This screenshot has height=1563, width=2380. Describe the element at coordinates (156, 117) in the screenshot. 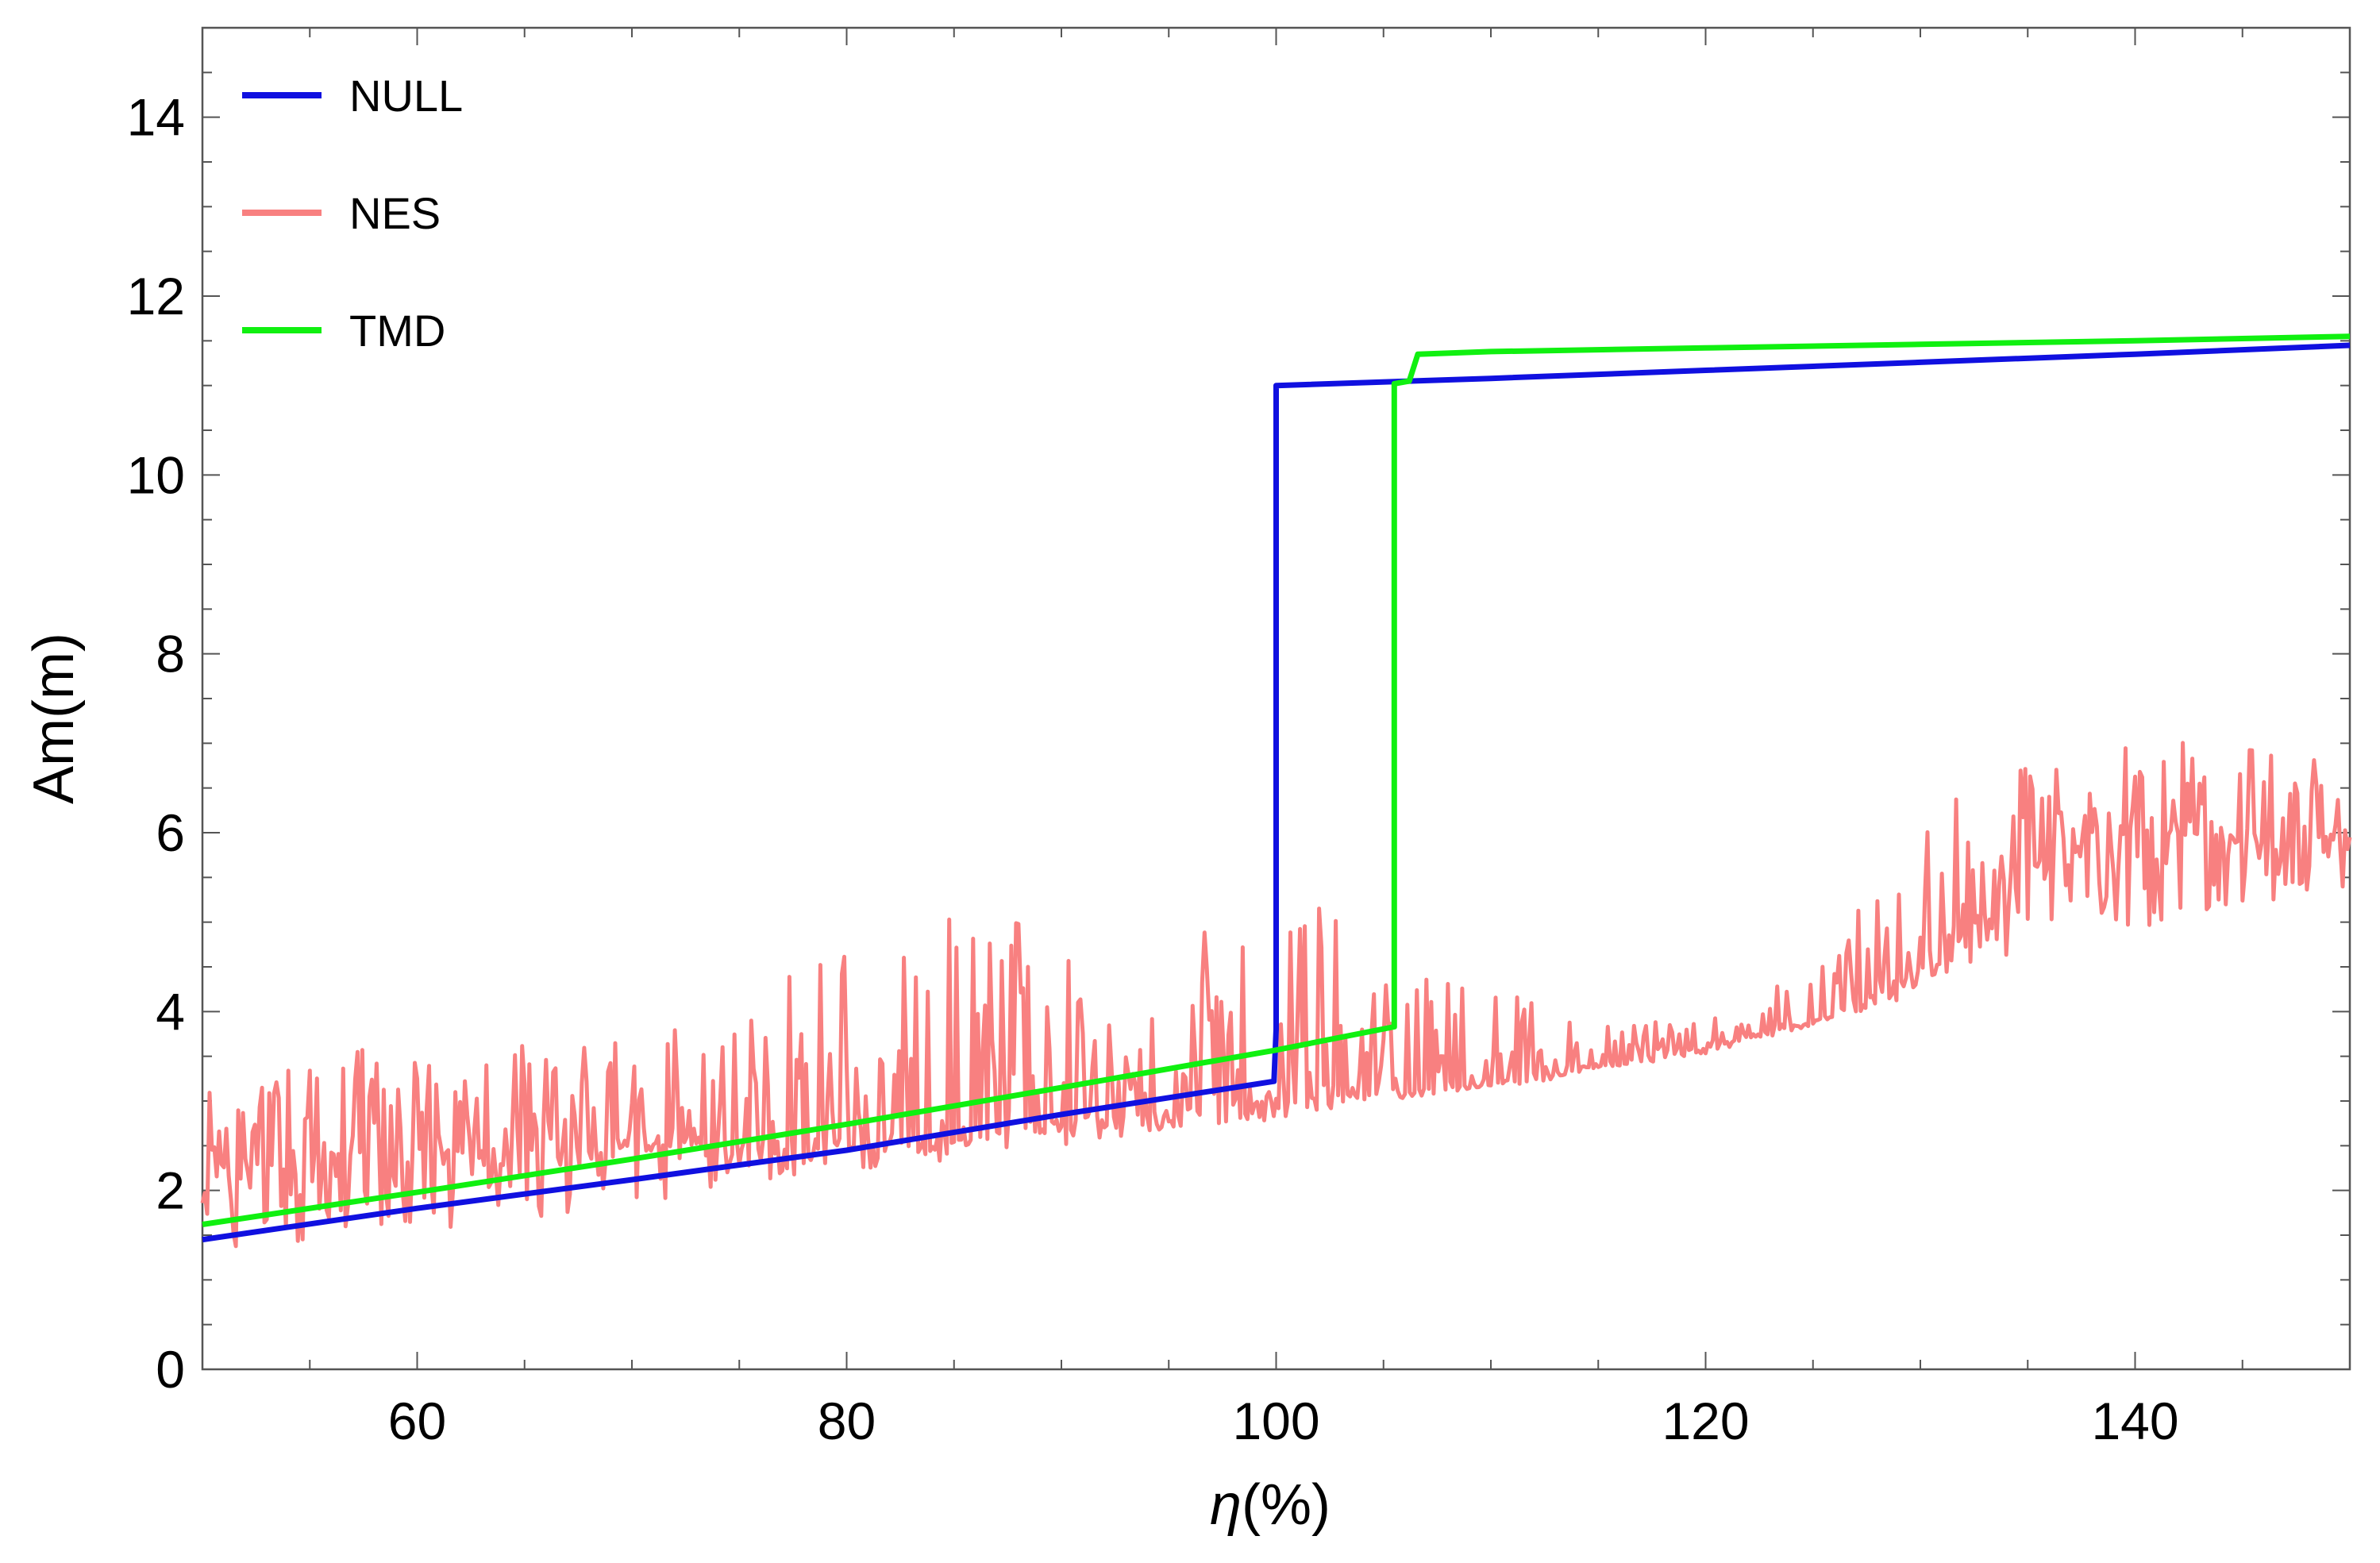

I see `y-tick-label: 14` at that location.